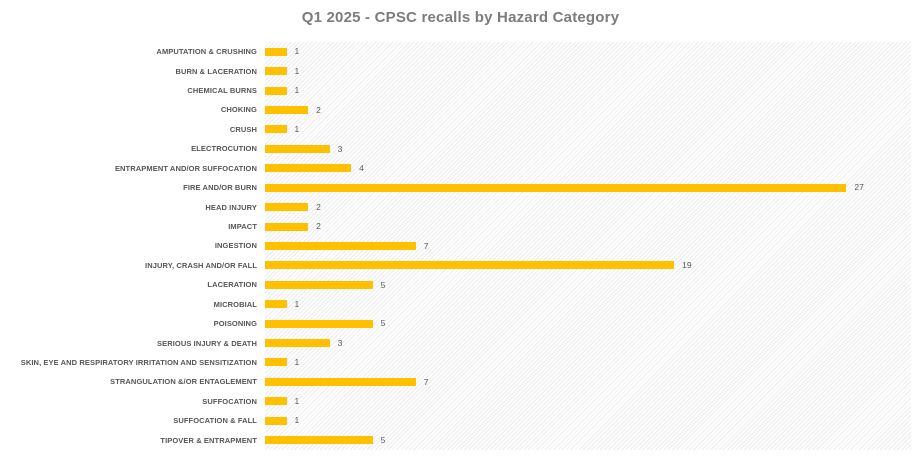 The image size is (921, 460). Describe the element at coordinates (232, 285) in the screenshot. I see `category-label: LACERATION` at that location.